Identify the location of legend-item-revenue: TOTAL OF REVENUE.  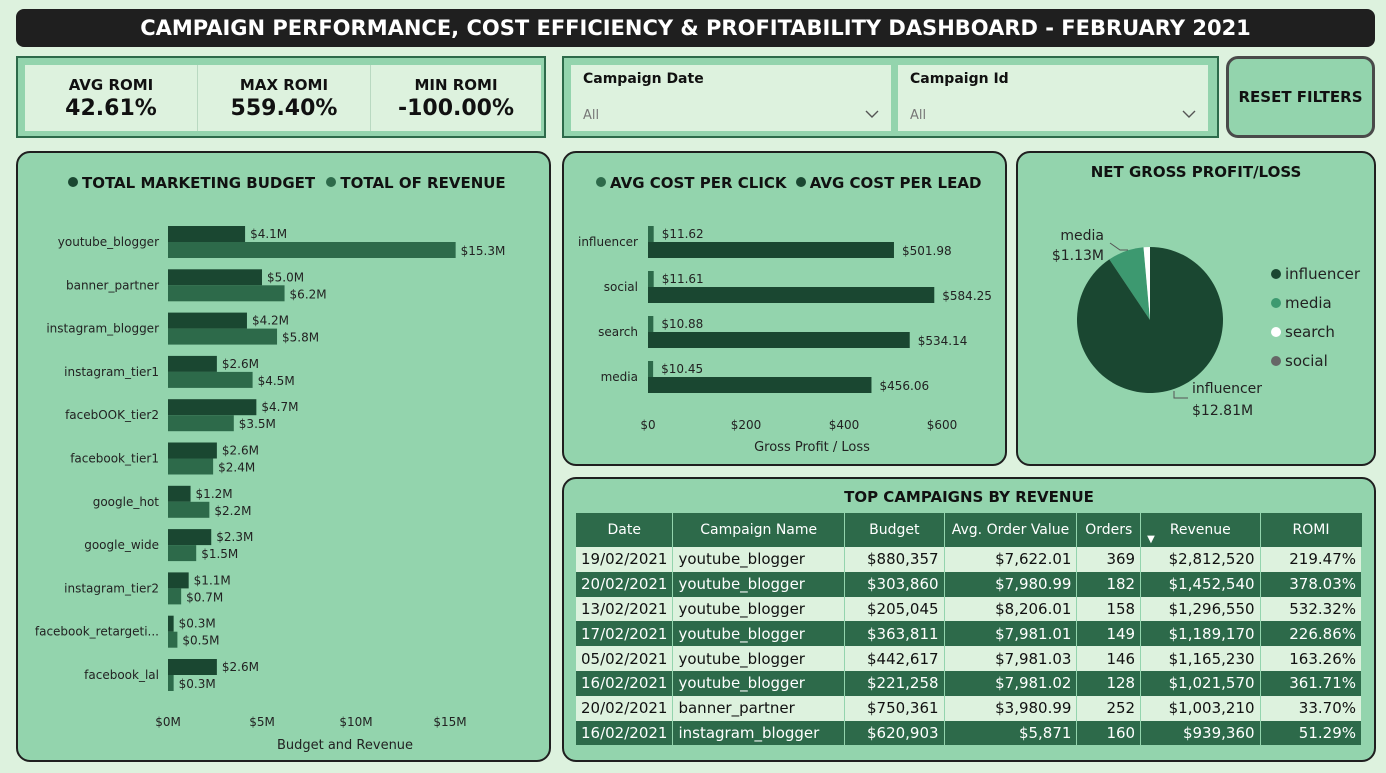
(416, 183).